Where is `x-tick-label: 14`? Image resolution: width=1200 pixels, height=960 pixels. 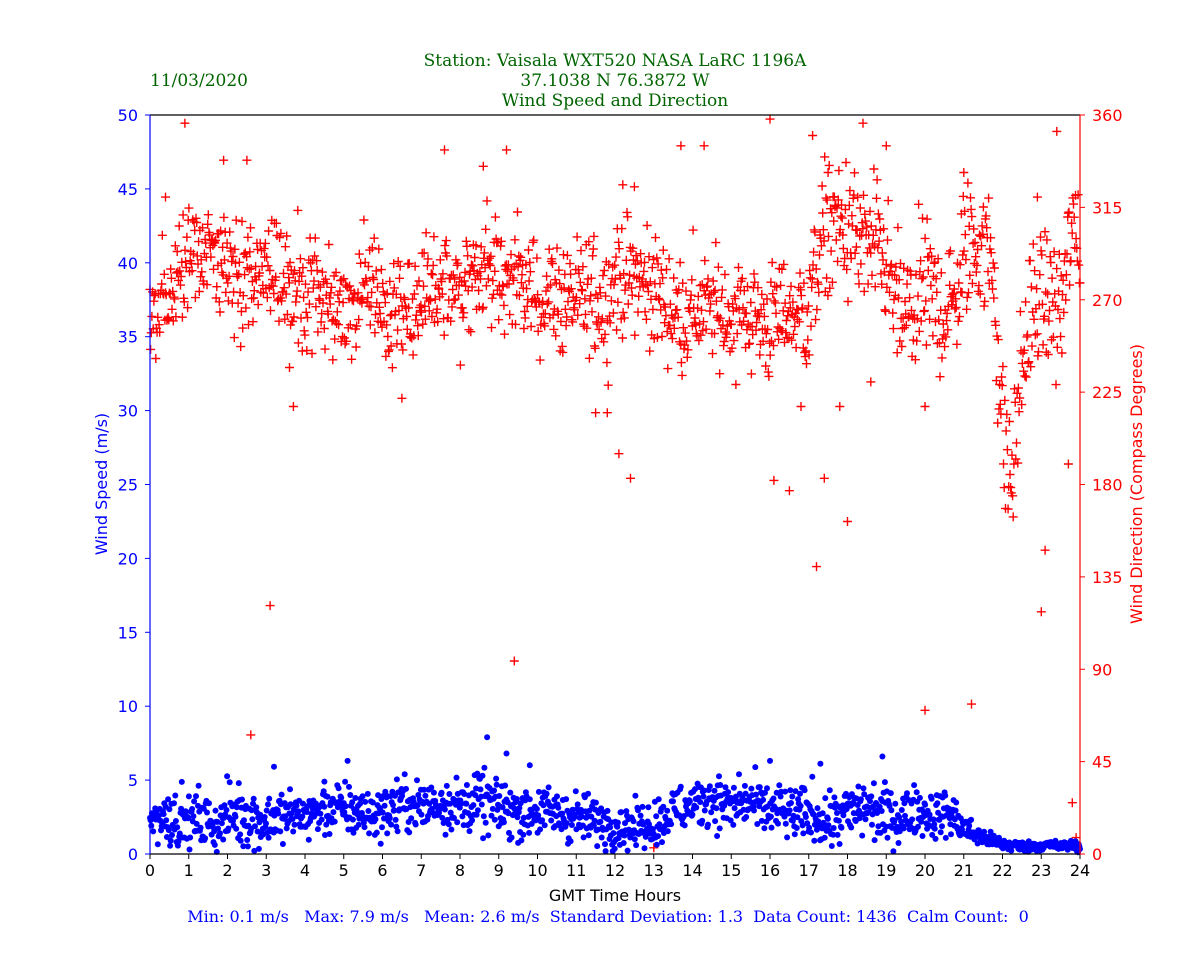 x-tick-label: 14 is located at coordinates (692, 870).